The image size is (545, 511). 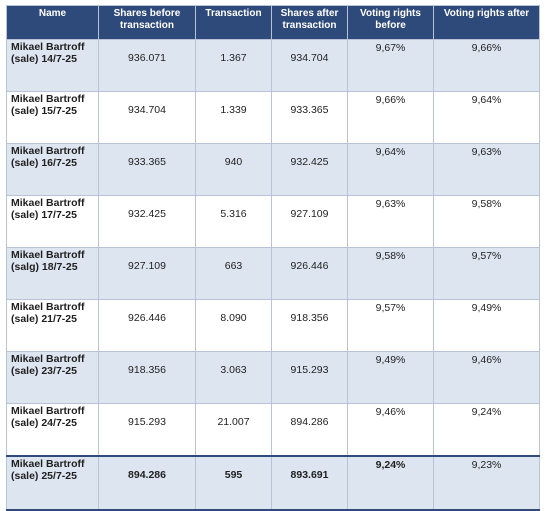 What do you see at coordinates (147, 65) in the screenshot?
I see `cell-shares-before: 936.071` at bounding box center [147, 65].